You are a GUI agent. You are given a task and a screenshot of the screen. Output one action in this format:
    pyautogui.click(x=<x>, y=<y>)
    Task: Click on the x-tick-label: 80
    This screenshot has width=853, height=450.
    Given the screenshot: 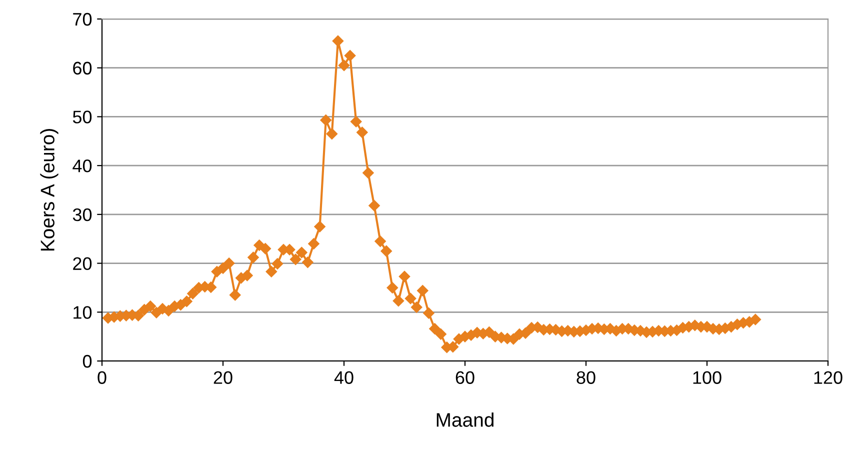 What is the action you would take?
    pyautogui.click(x=586, y=377)
    